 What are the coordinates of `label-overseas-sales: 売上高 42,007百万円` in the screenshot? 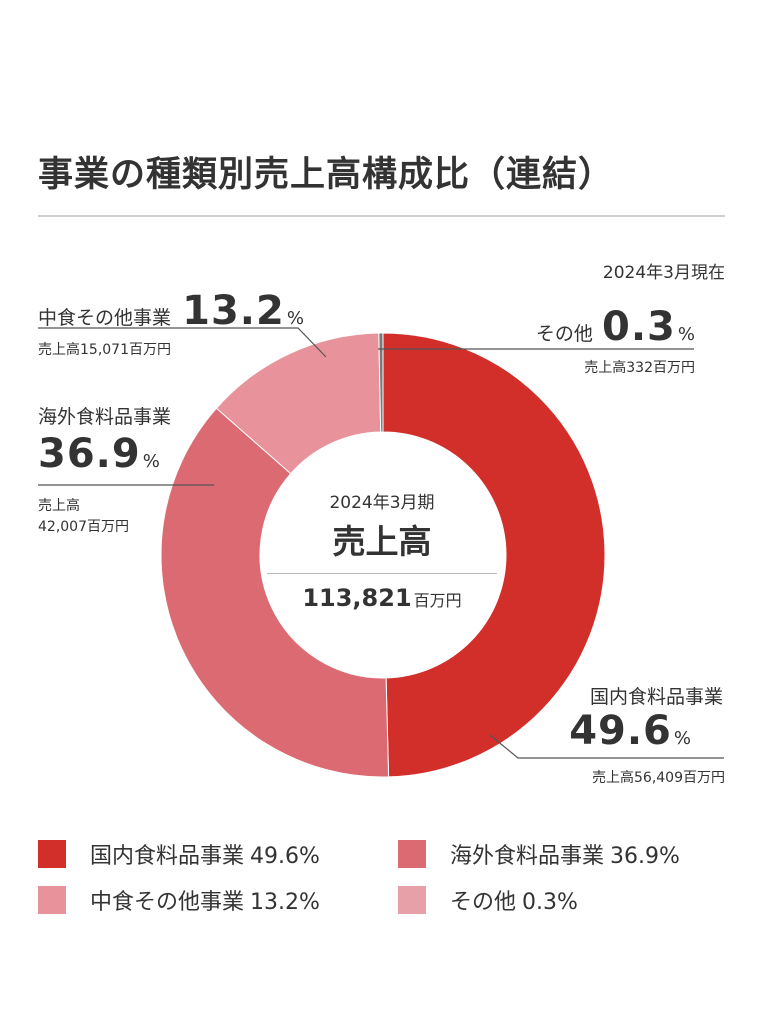 It's located at (83, 517).